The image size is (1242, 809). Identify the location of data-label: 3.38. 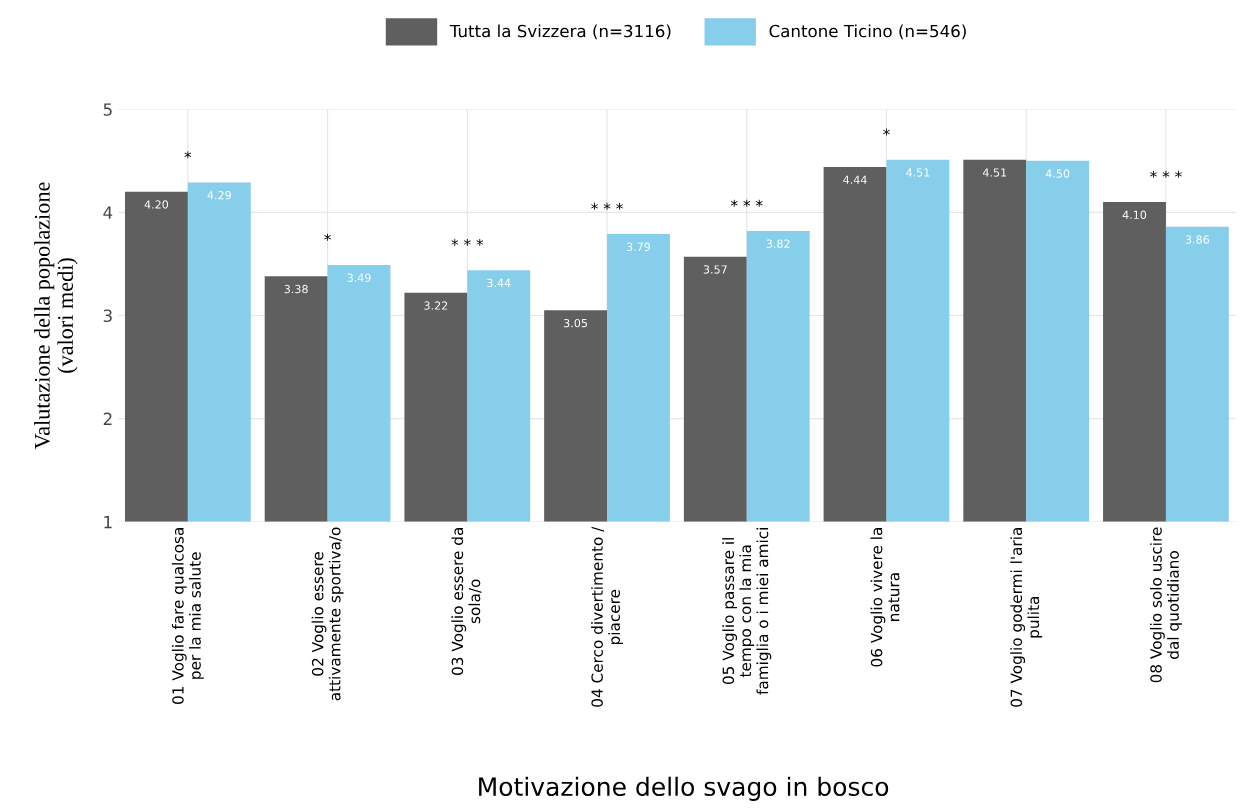
(296, 289).